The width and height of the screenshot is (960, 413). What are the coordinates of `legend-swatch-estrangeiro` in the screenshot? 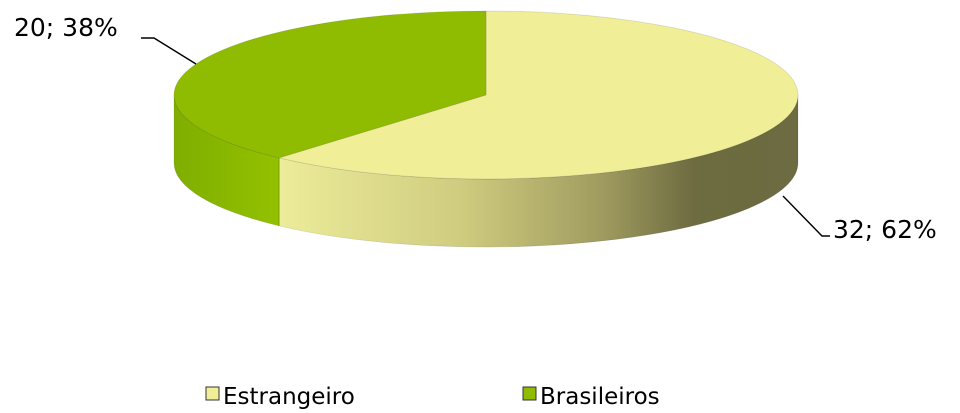 It's located at (212, 393).